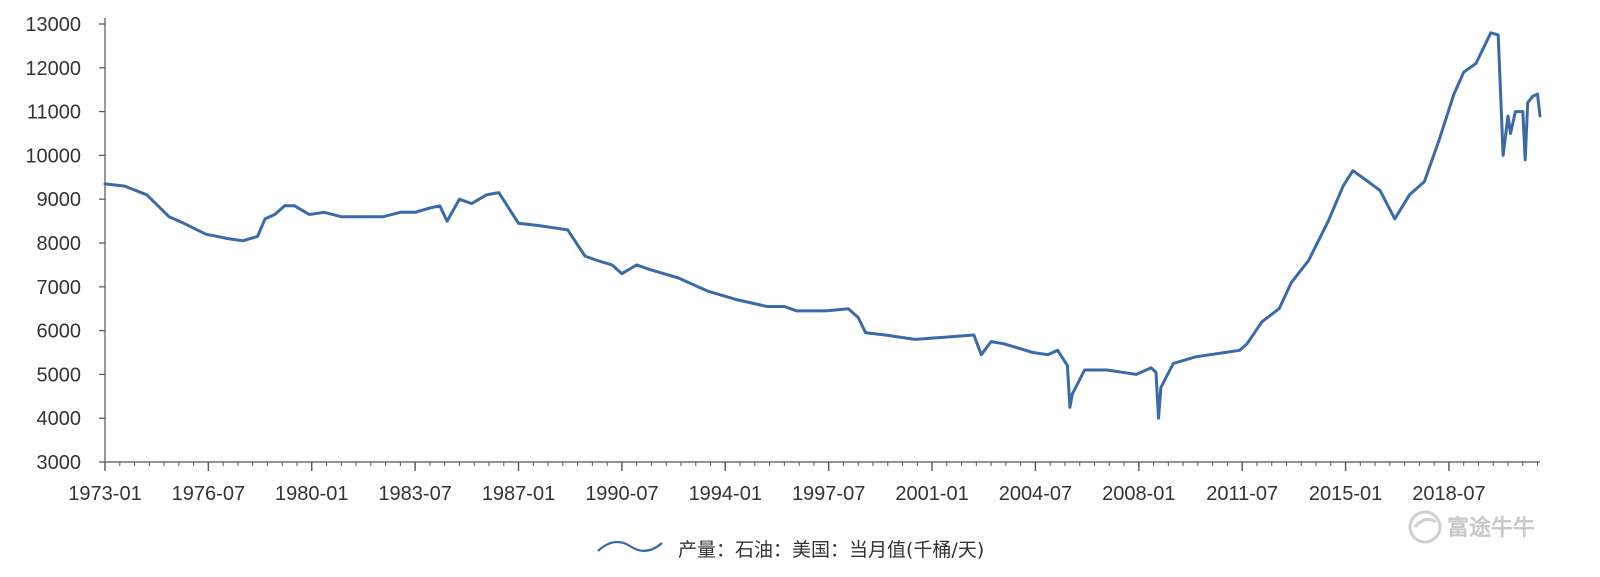 The height and width of the screenshot is (577, 1600). What do you see at coordinates (621, 494) in the screenshot?
I see `x-tick-label: 1990-07` at bounding box center [621, 494].